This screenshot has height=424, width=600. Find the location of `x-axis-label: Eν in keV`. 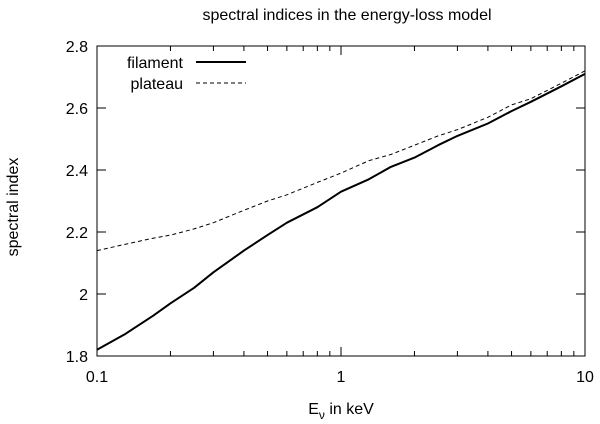

x-axis-label: Eν in keV is located at coordinates (341, 411).